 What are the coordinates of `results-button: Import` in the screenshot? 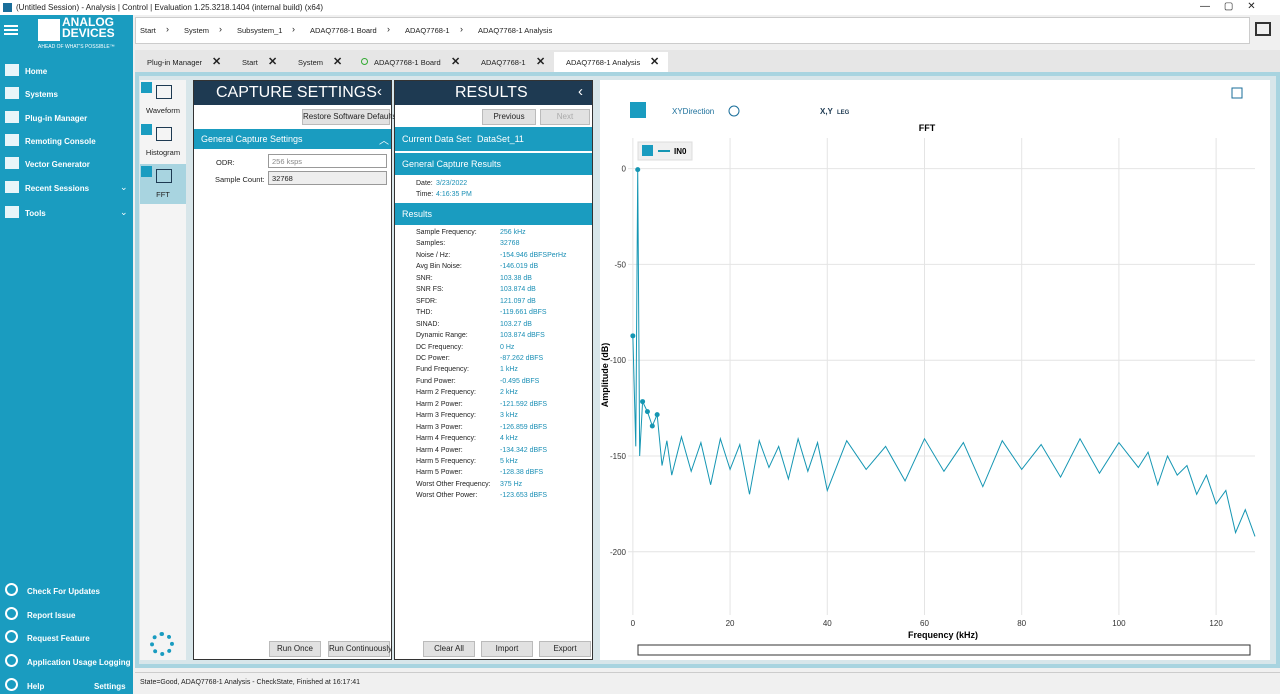 It's located at (507, 649).